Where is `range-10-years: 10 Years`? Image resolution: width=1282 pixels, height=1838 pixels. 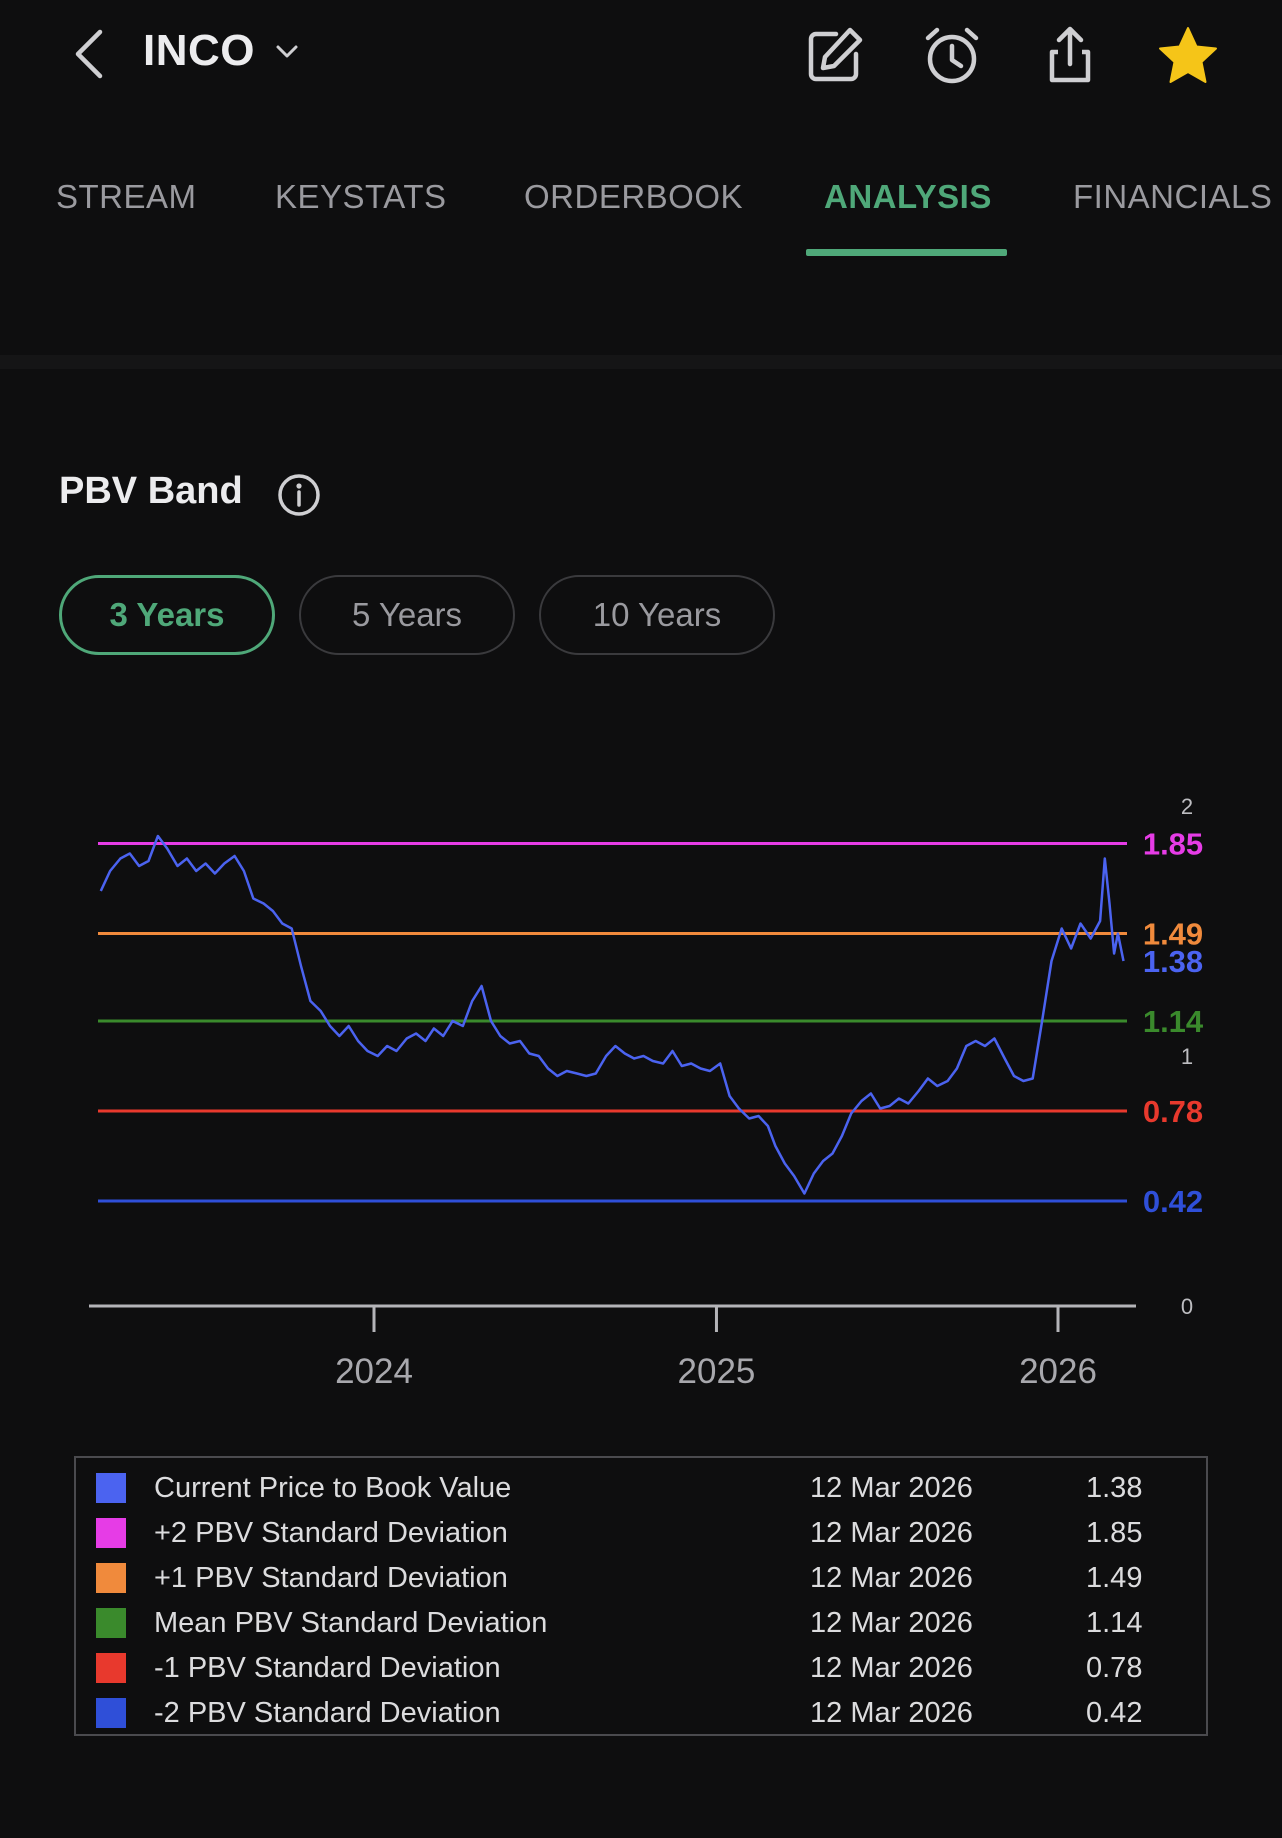 range-10-years: 10 Years is located at coordinates (657, 615).